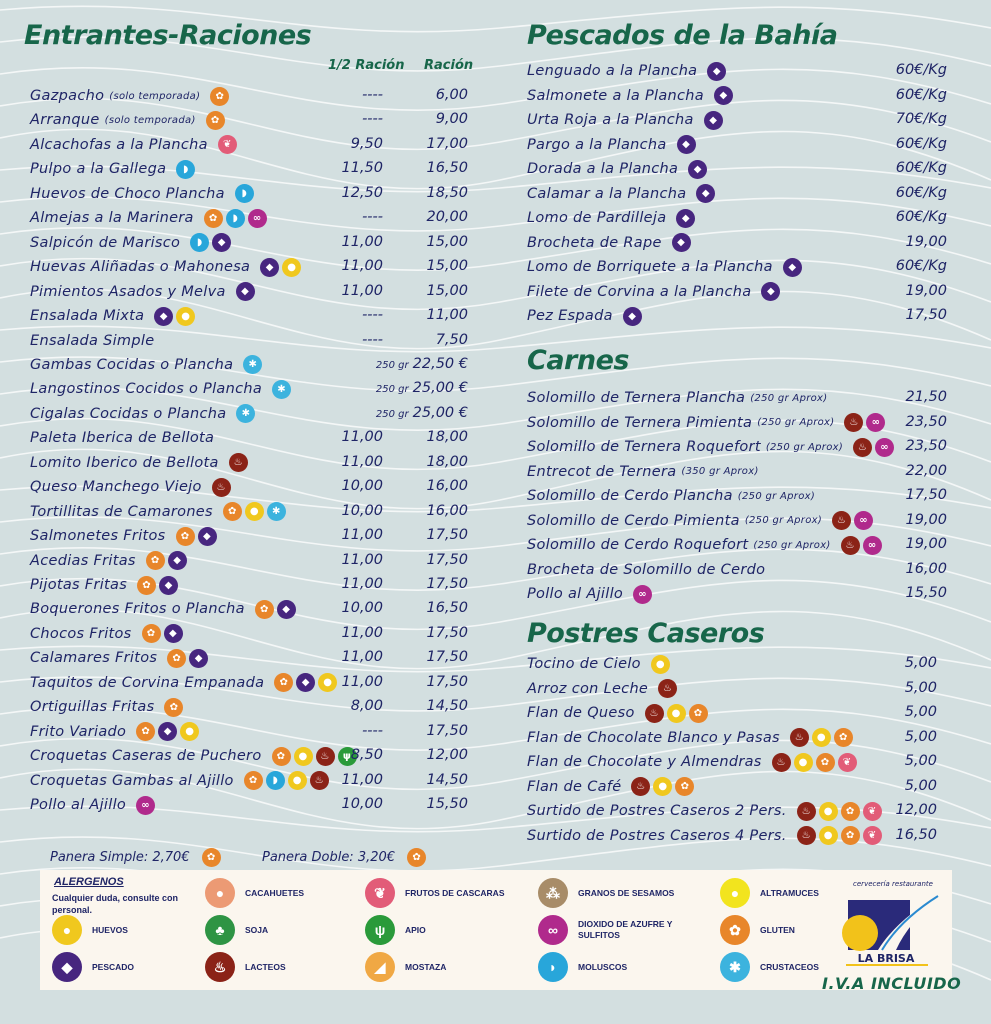  I want to click on menu-item: Flan de Café ♨ ● ✿, so click(611, 787).